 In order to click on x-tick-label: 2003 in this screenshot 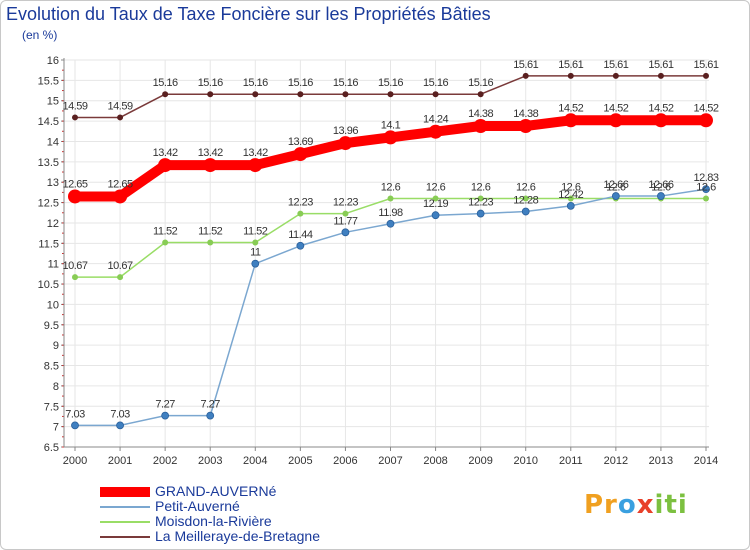, I will do `click(210, 461)`.